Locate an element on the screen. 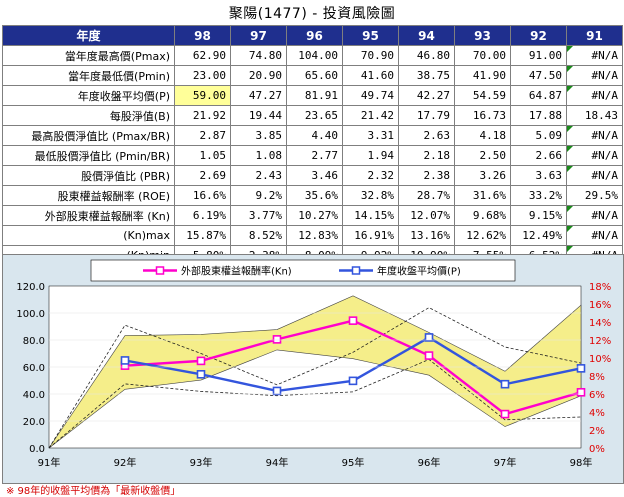 The width and height of the screenshot is (624, 497). table-cell: 12.49% is located at coordinates (538, 235).